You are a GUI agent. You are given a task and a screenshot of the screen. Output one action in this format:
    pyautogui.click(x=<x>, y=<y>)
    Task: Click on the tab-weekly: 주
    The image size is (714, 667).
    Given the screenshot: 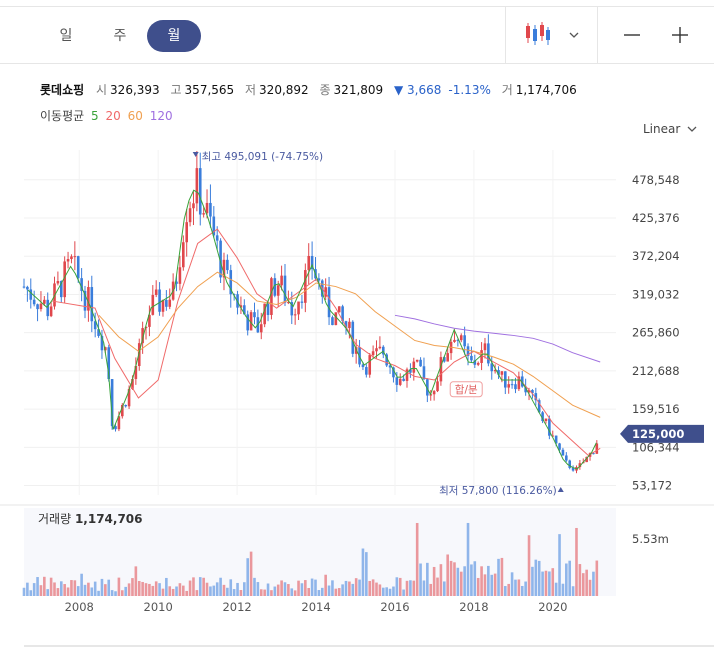 What is the action you would take?
    pyautogui.click(x=120, y=36)
    